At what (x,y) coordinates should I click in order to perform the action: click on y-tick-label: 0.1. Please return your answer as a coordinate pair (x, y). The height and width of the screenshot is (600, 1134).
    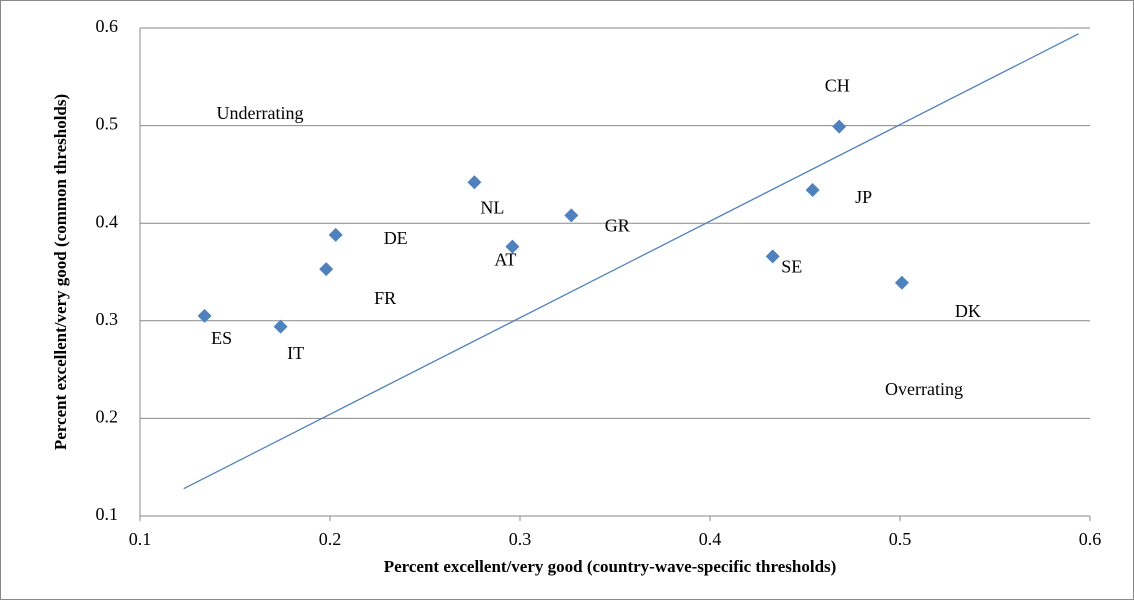
    Looking at the image, I should click on (107, 514).